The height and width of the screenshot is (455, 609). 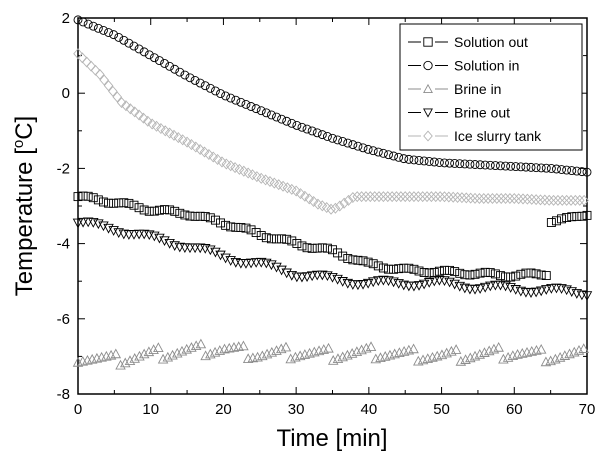 What do you see at coordinates (331, 438) in the screenshot?
I see `x-axis-title: Time [min]` at bounding box center [331, 438].